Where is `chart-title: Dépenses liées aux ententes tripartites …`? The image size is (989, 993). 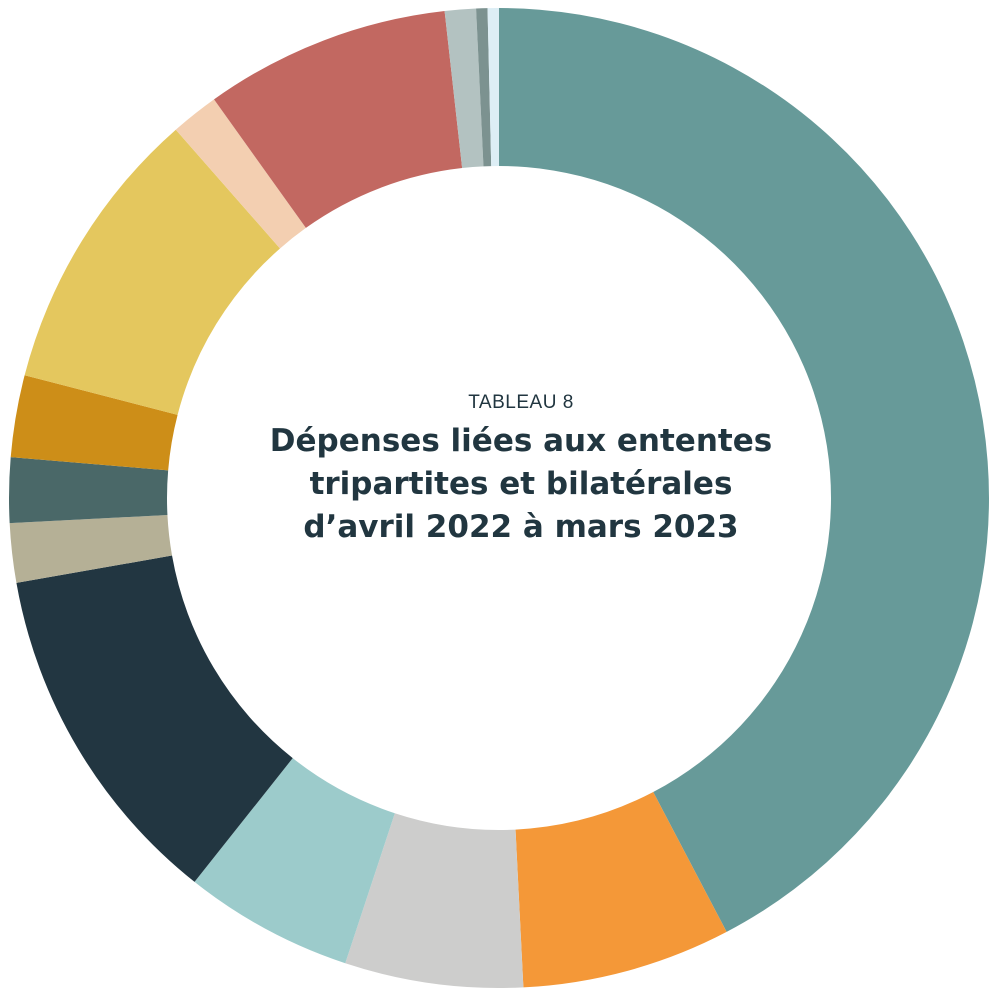
chart-title: Dépenses liées aux ententes tripartites … is located at coordinates (521, 484).